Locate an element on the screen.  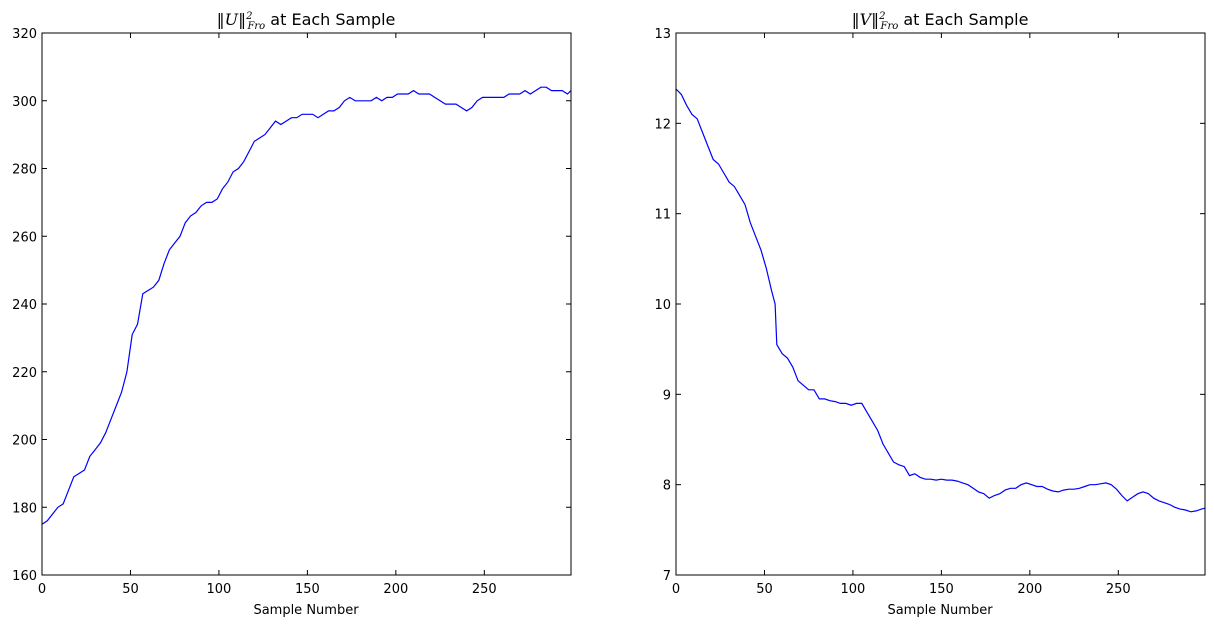
y-tick-label: 280 is located at coordinates (24, 170).